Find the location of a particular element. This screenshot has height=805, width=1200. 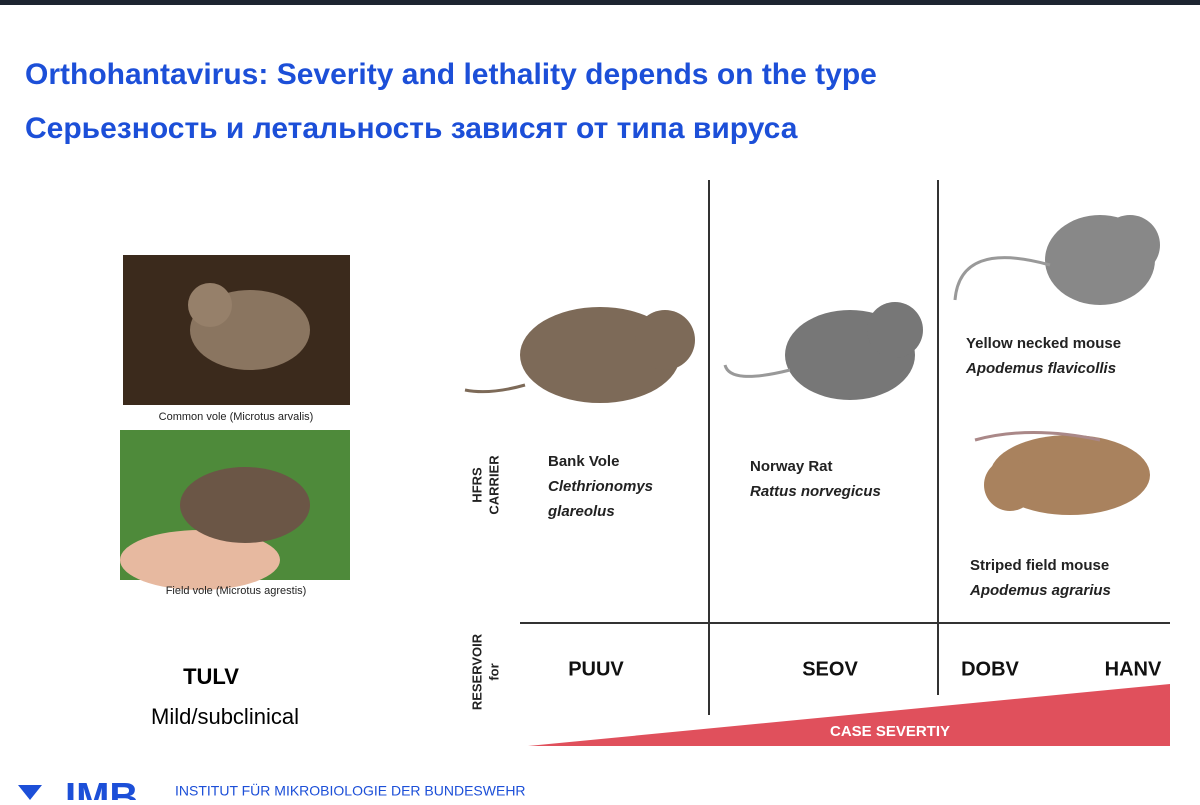

severity-wedge is located at coordinates (849, 715).